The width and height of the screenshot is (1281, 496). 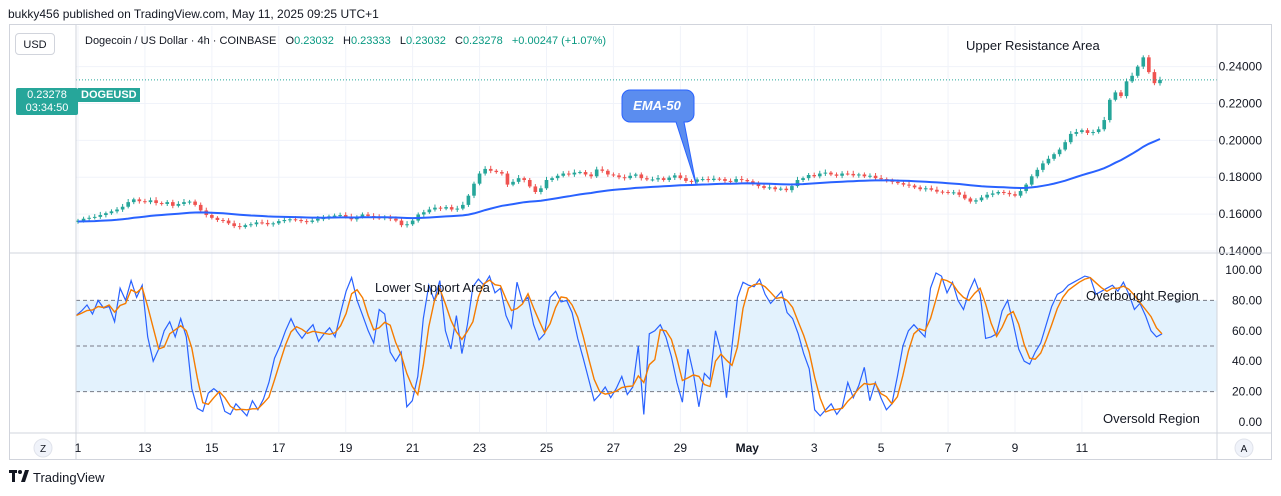 I want to click on time-tick-label: 21, so click(x=413, y=448).